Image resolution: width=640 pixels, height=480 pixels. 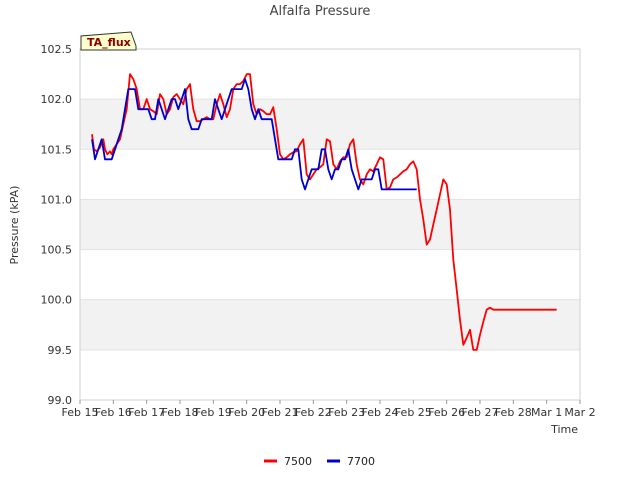 I want to click on y-tick-label: 99.5, so click(x=60, y=350).